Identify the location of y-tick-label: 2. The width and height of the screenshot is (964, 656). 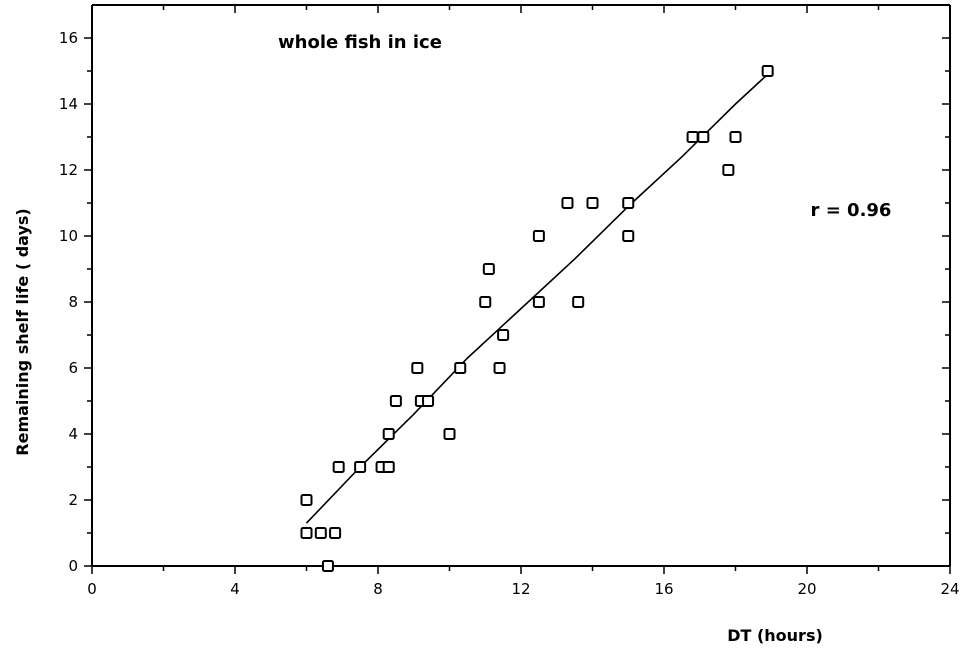
(73, 500).